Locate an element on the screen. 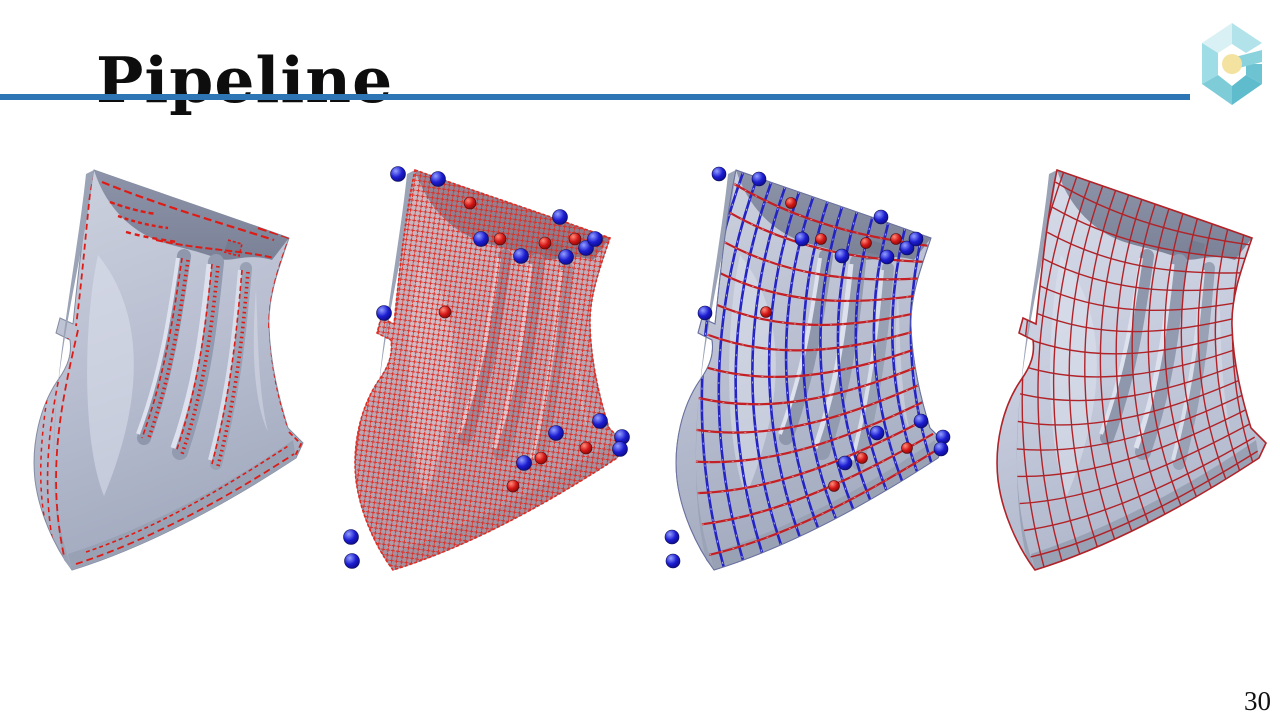 Image resolution: width=1280 pixels, height=718 pixels. logo-facet-bottom-left is located at coordinates (1217, 90).